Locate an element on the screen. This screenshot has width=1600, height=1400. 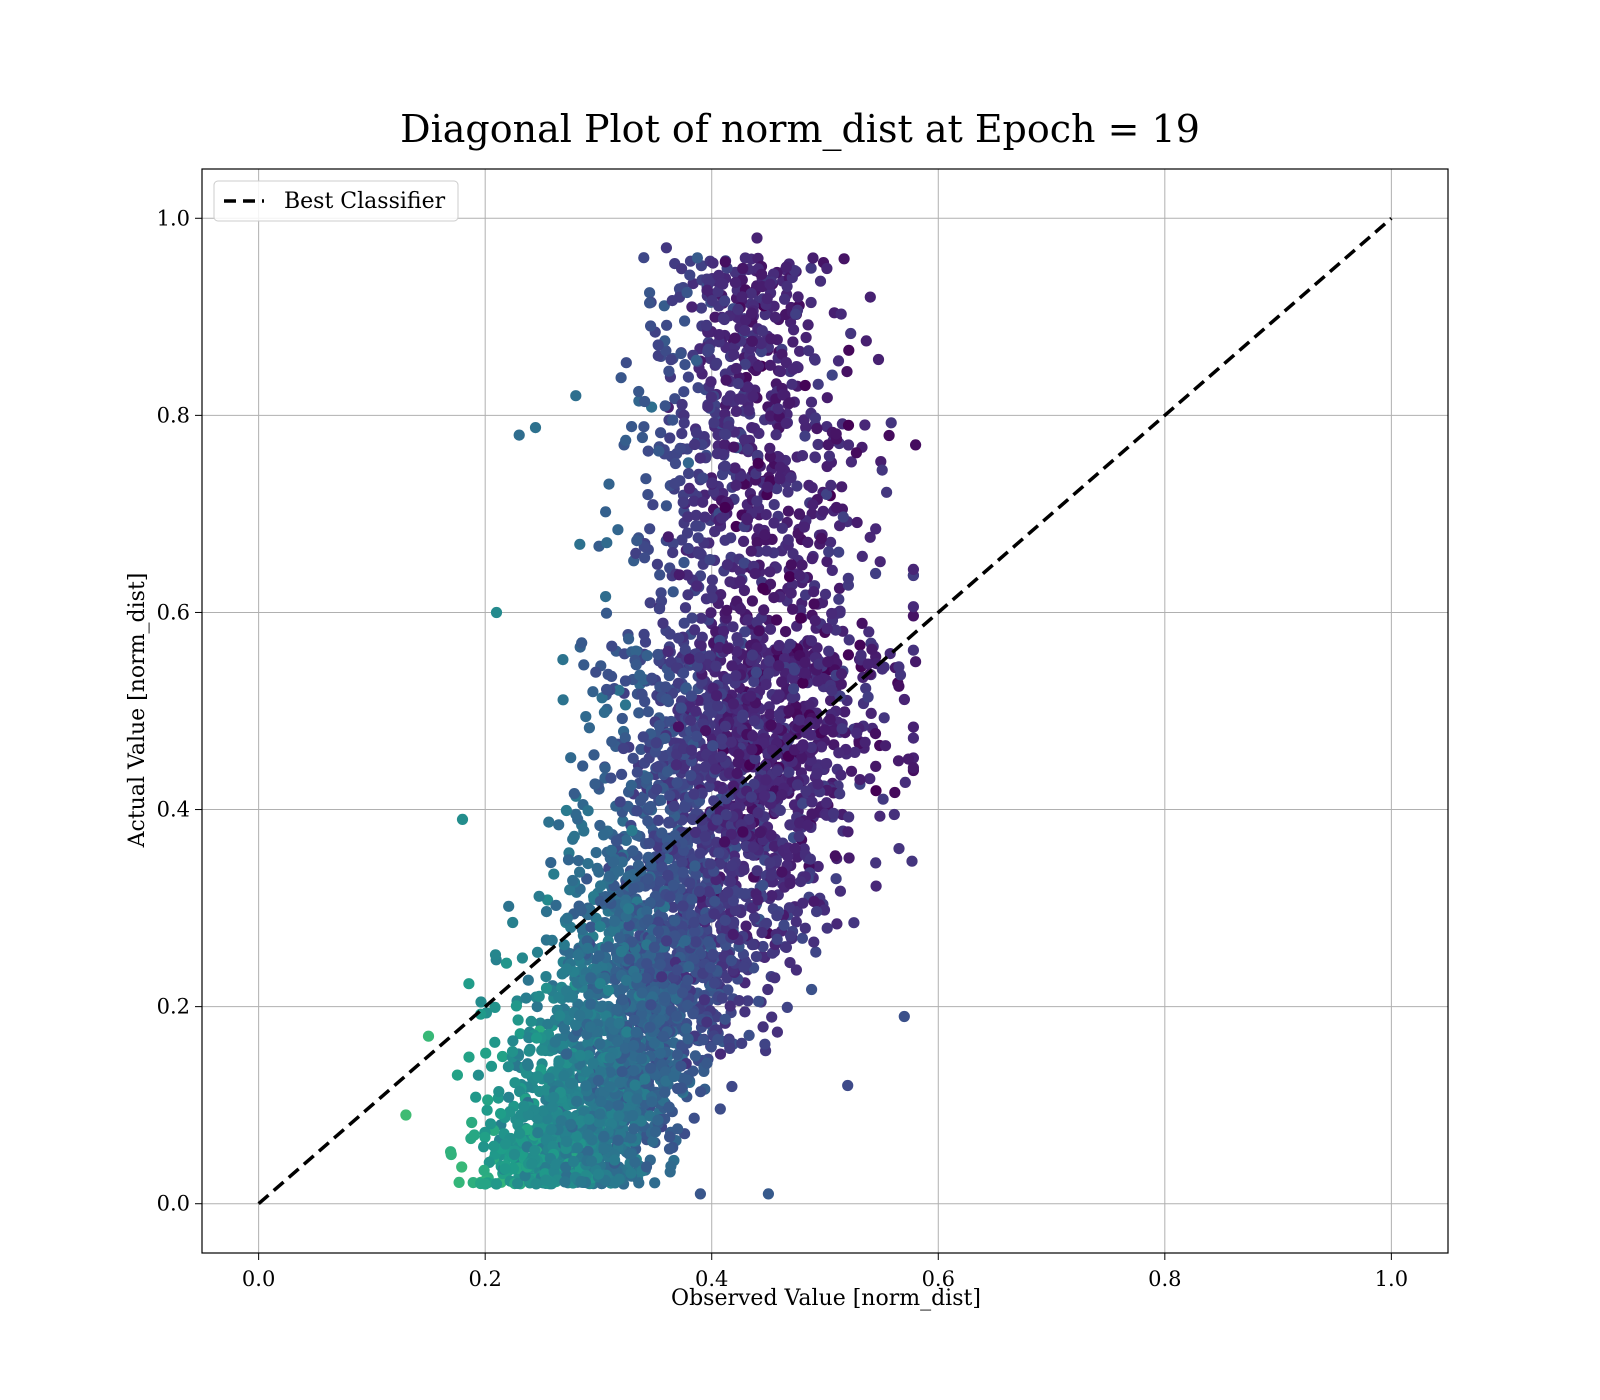
x-tick-label: 0.2 is located at coordinates (484, 1279).